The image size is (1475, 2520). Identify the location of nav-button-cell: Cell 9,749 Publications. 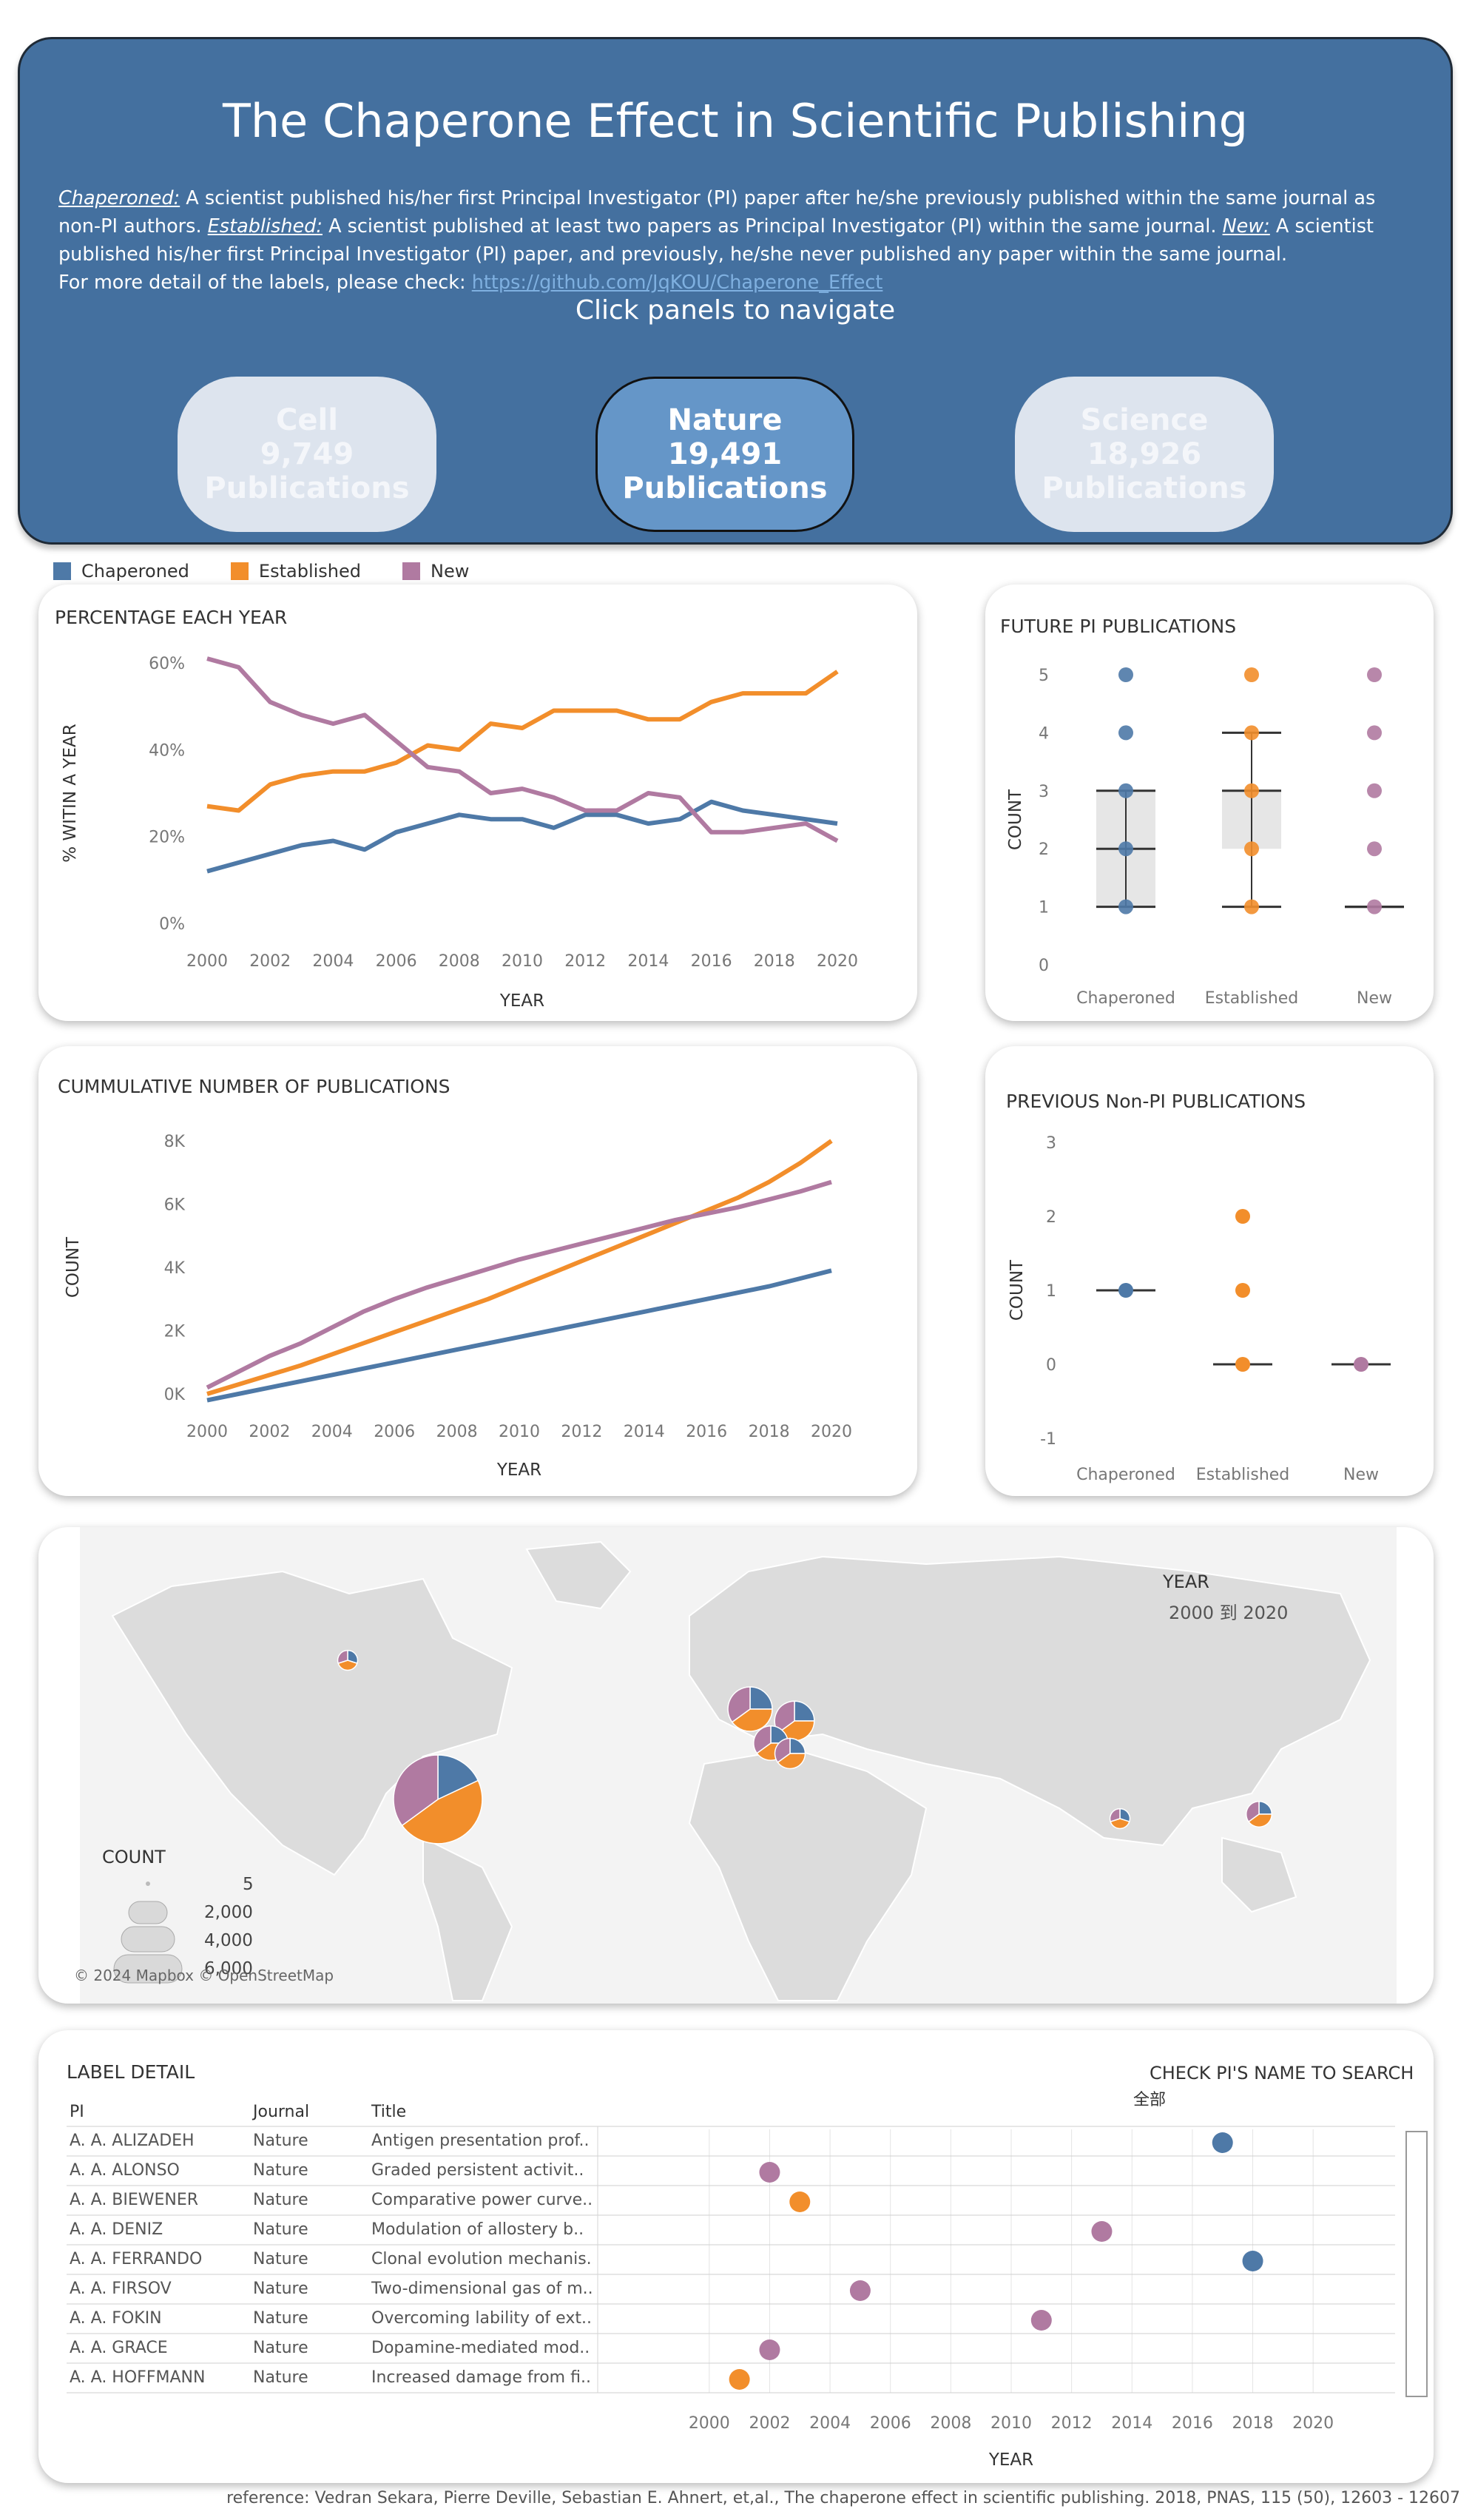
(307, 454).